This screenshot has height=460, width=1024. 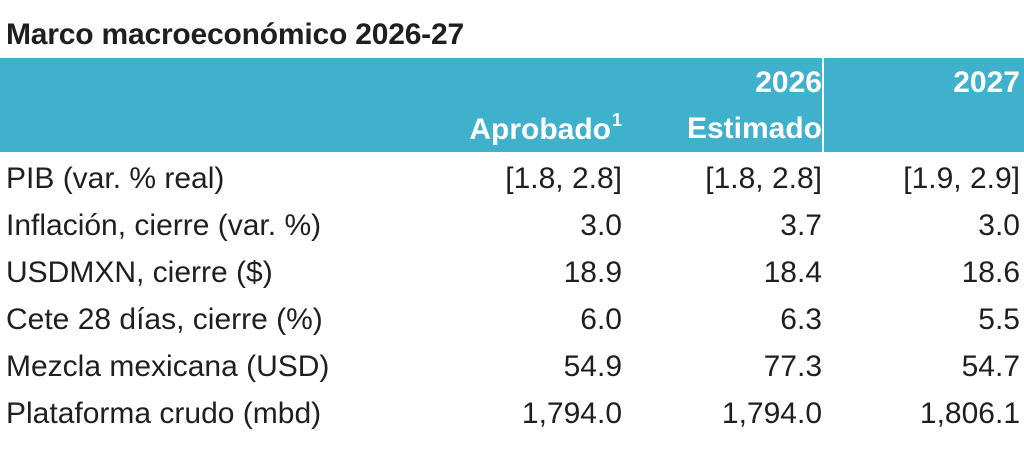 I want to click on cell-estimado: 77.3, so click(x=792, y=366).